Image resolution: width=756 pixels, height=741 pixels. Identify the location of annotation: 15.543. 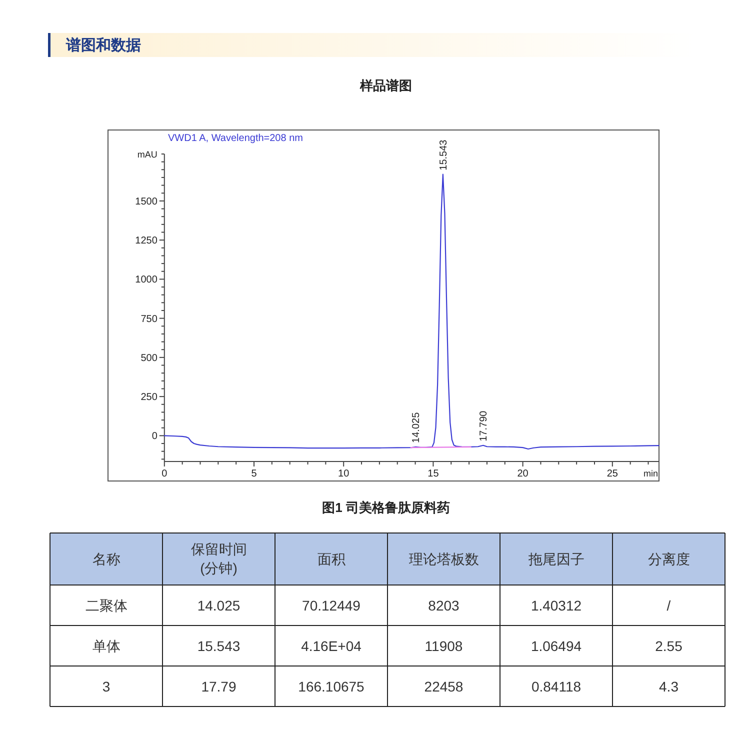
(444, 154).